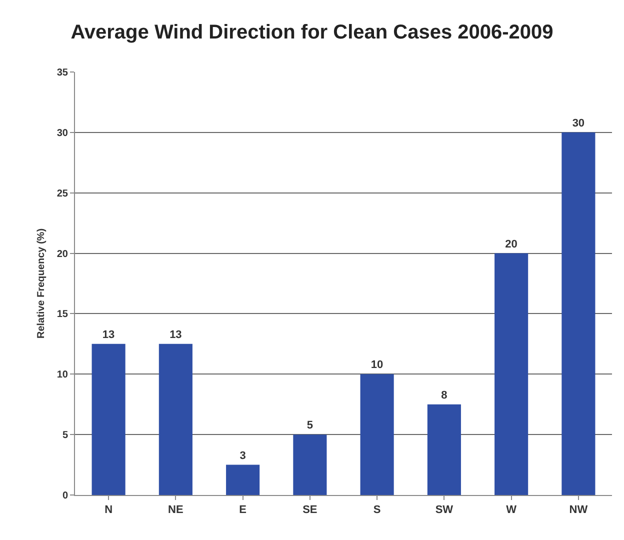 The width and height of the screenshot is (624, 540). Describe the element at coordinates (377, 365) in the screenshot. I see `data-label: 10` at that location.